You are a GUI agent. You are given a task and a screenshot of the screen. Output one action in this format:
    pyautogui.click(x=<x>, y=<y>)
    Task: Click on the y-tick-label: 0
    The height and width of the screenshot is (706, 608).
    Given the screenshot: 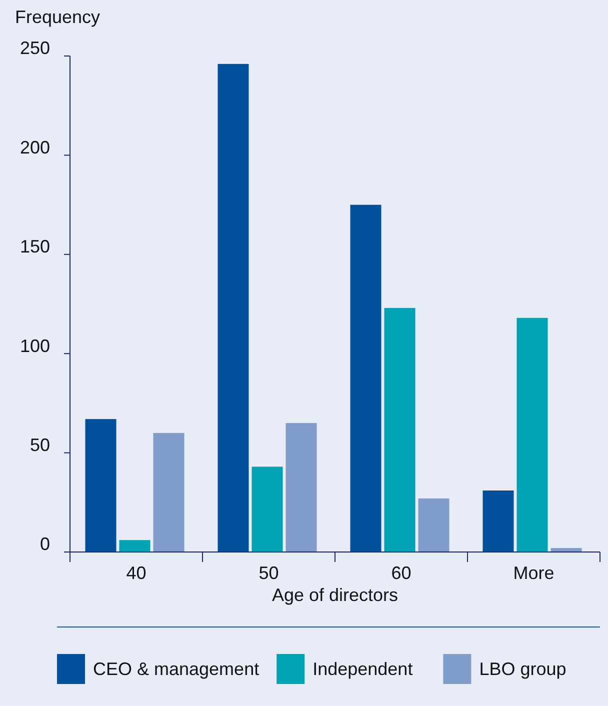 What is the action you would take?
    pyautogui.click(x=45, y=544)
    